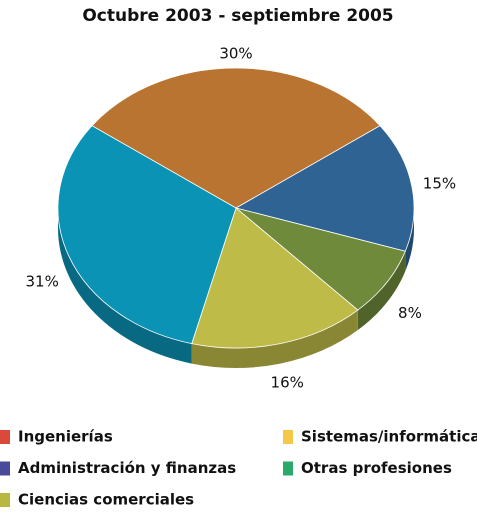 The image size is (477, 515). Describe the element at coordinates (42, 282) in the screenshot. I see `data-label: 31%` at that location.